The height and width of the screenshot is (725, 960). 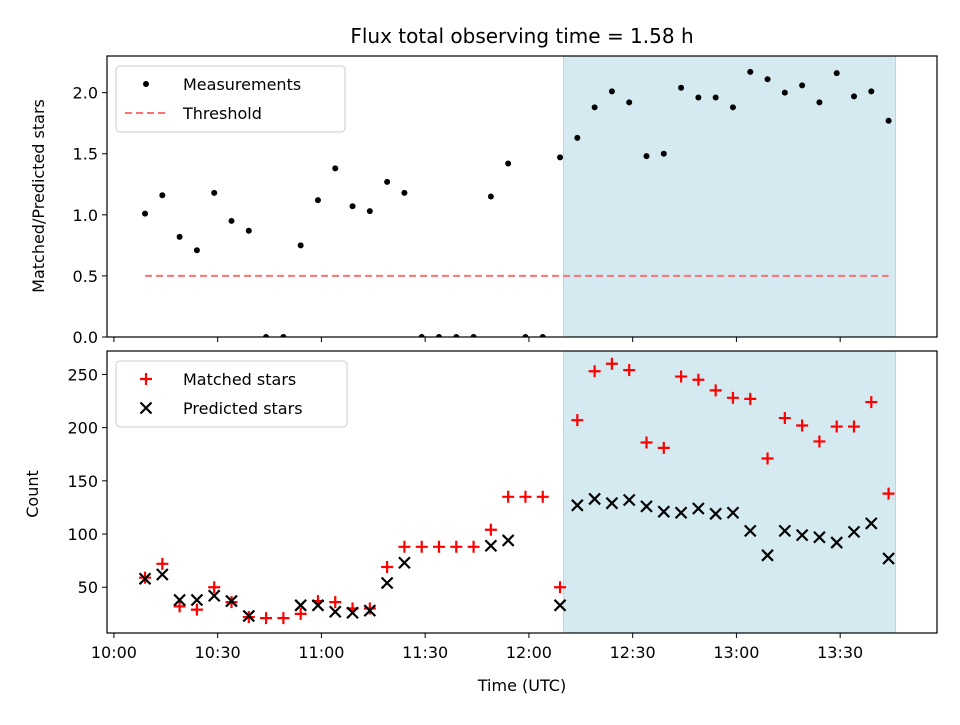 What do you see at coordinates (840, 652) in the screenshot?
I see `x-tick-label: 13:30` at bounding box center [840, 652].